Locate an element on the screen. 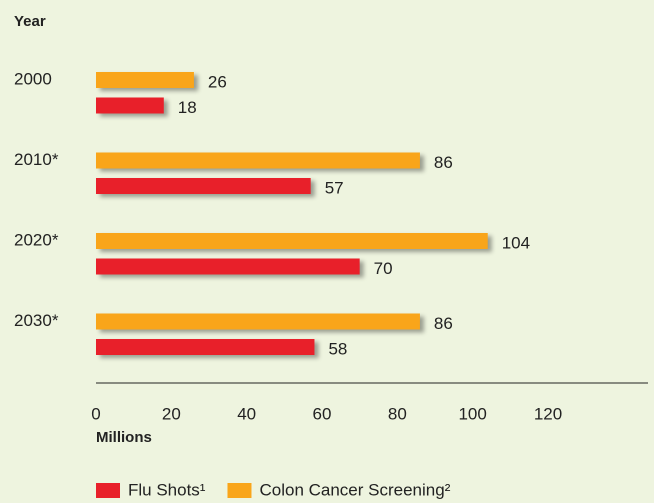 The height and width of the screenshot is (503, 654). value-label: 57 is located at coordinates (334, 187).